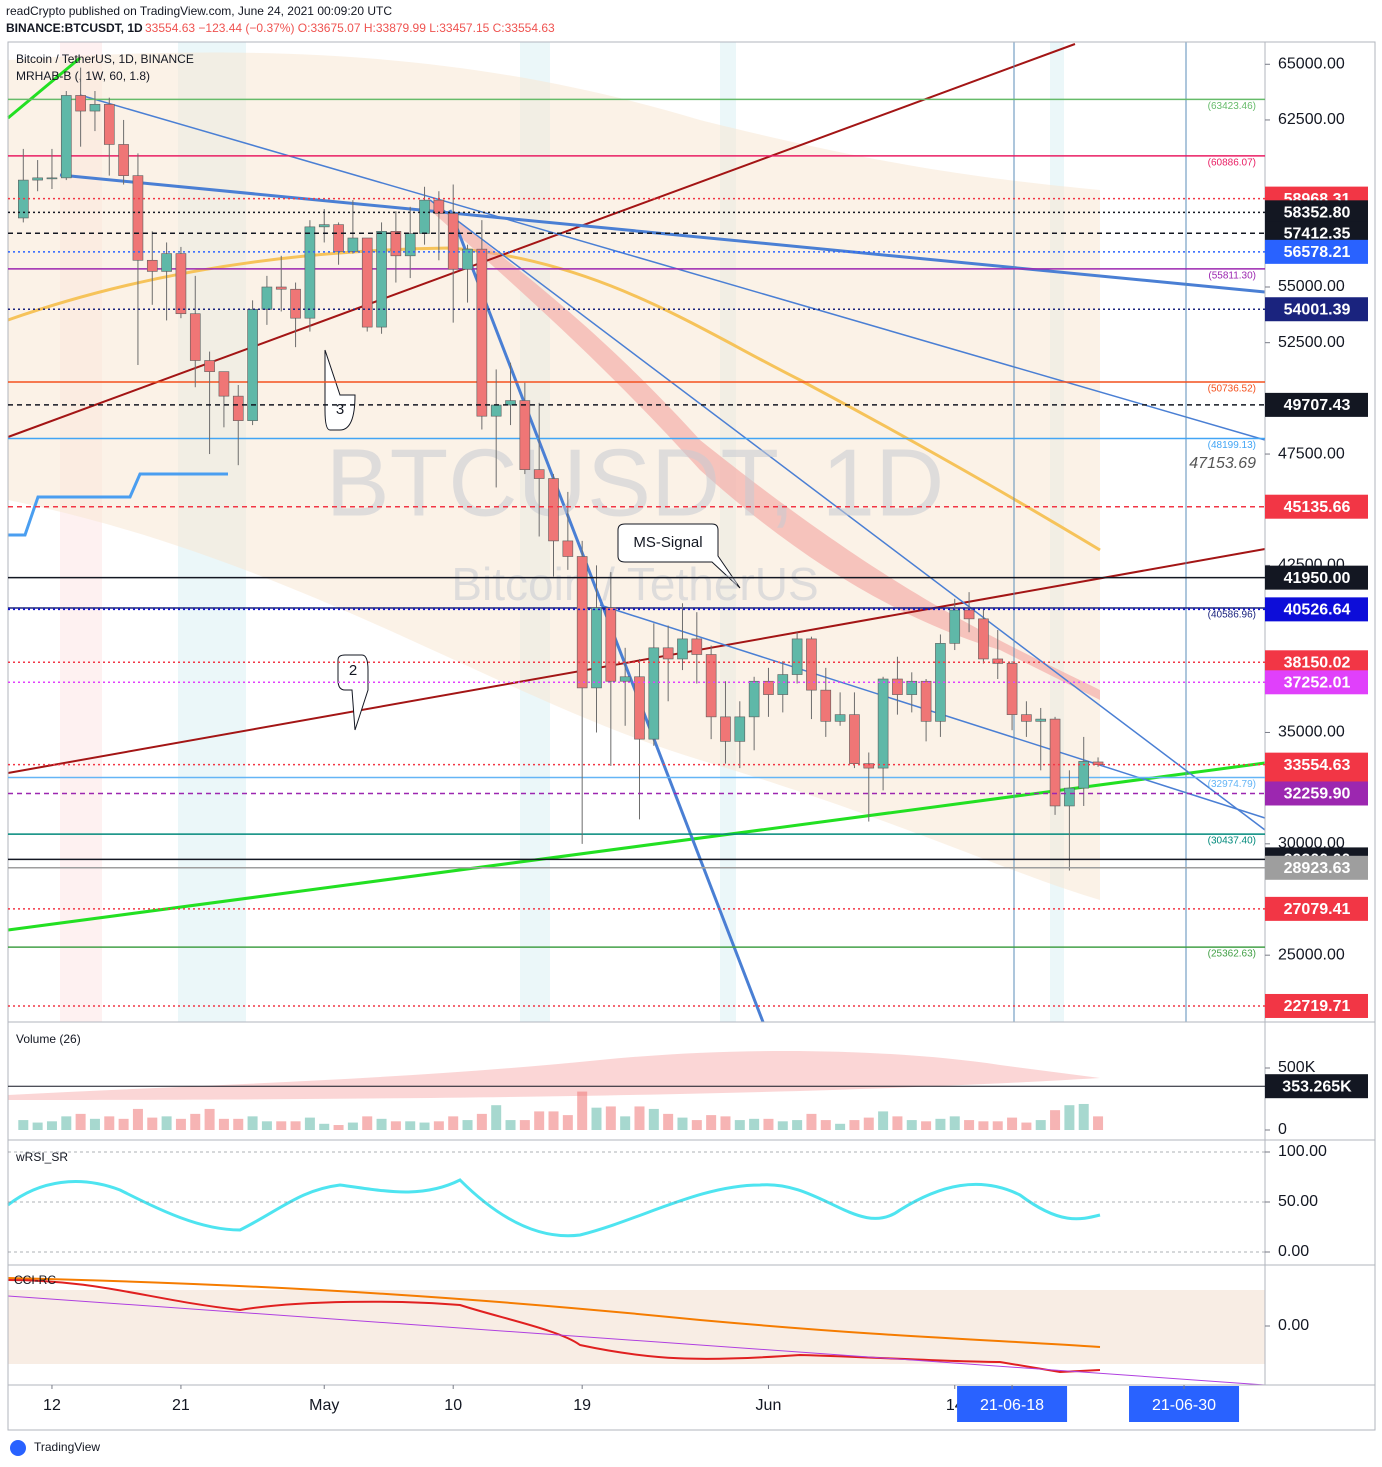  I want to click on logo, so click(18, 1448).